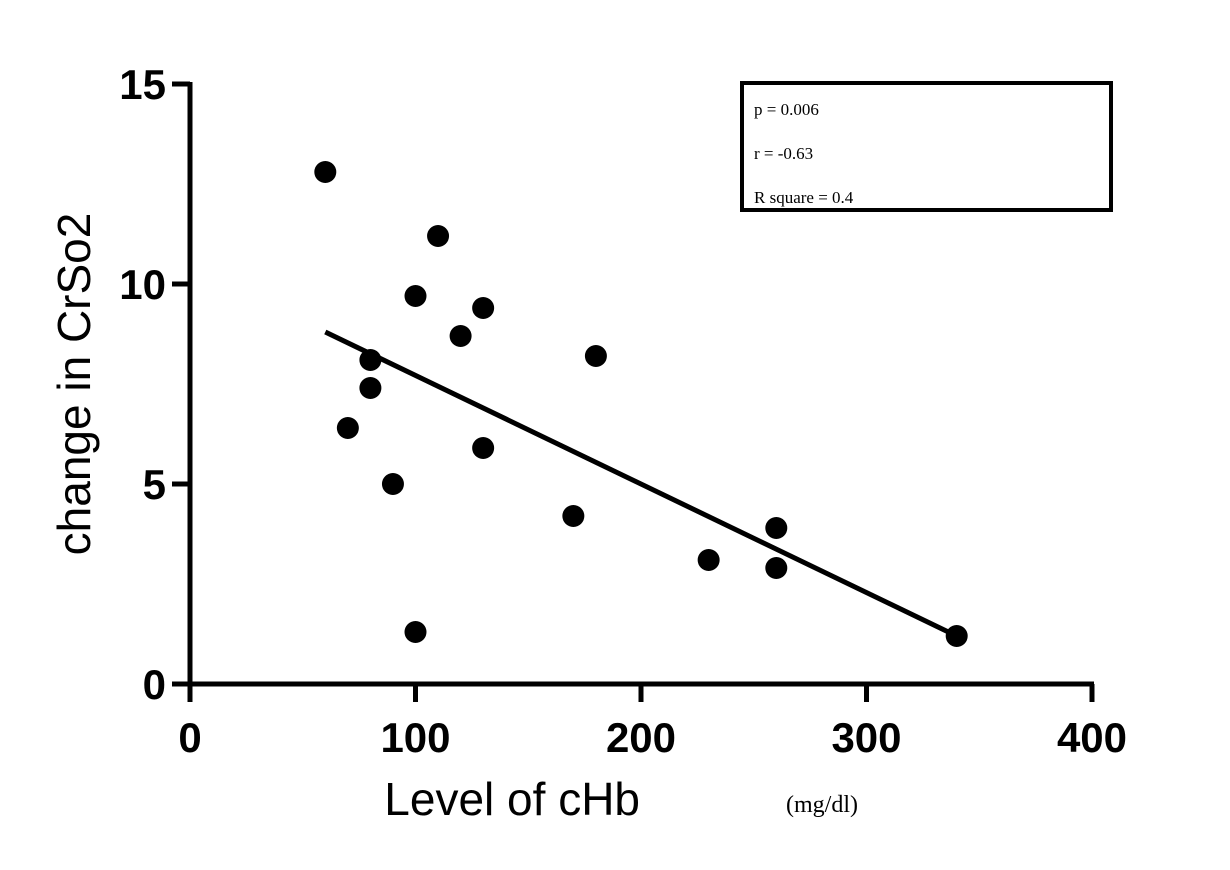  I want to click on x-tick-label: 400, so click(1092, 737).